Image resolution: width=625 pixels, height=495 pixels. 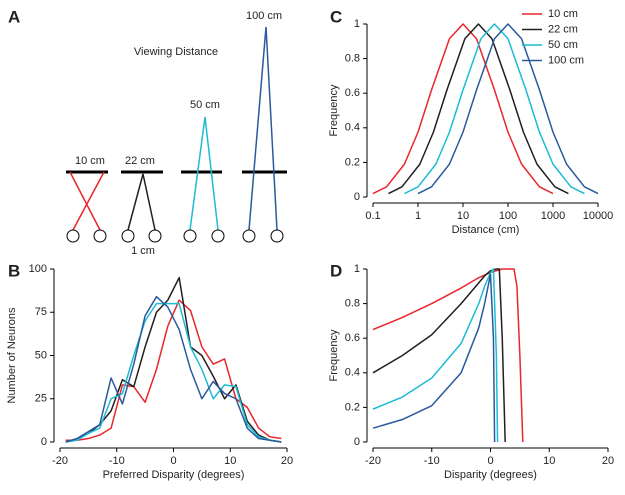 I want to click on diagram-title: Viewing Distance, so click(x=176, y=52).